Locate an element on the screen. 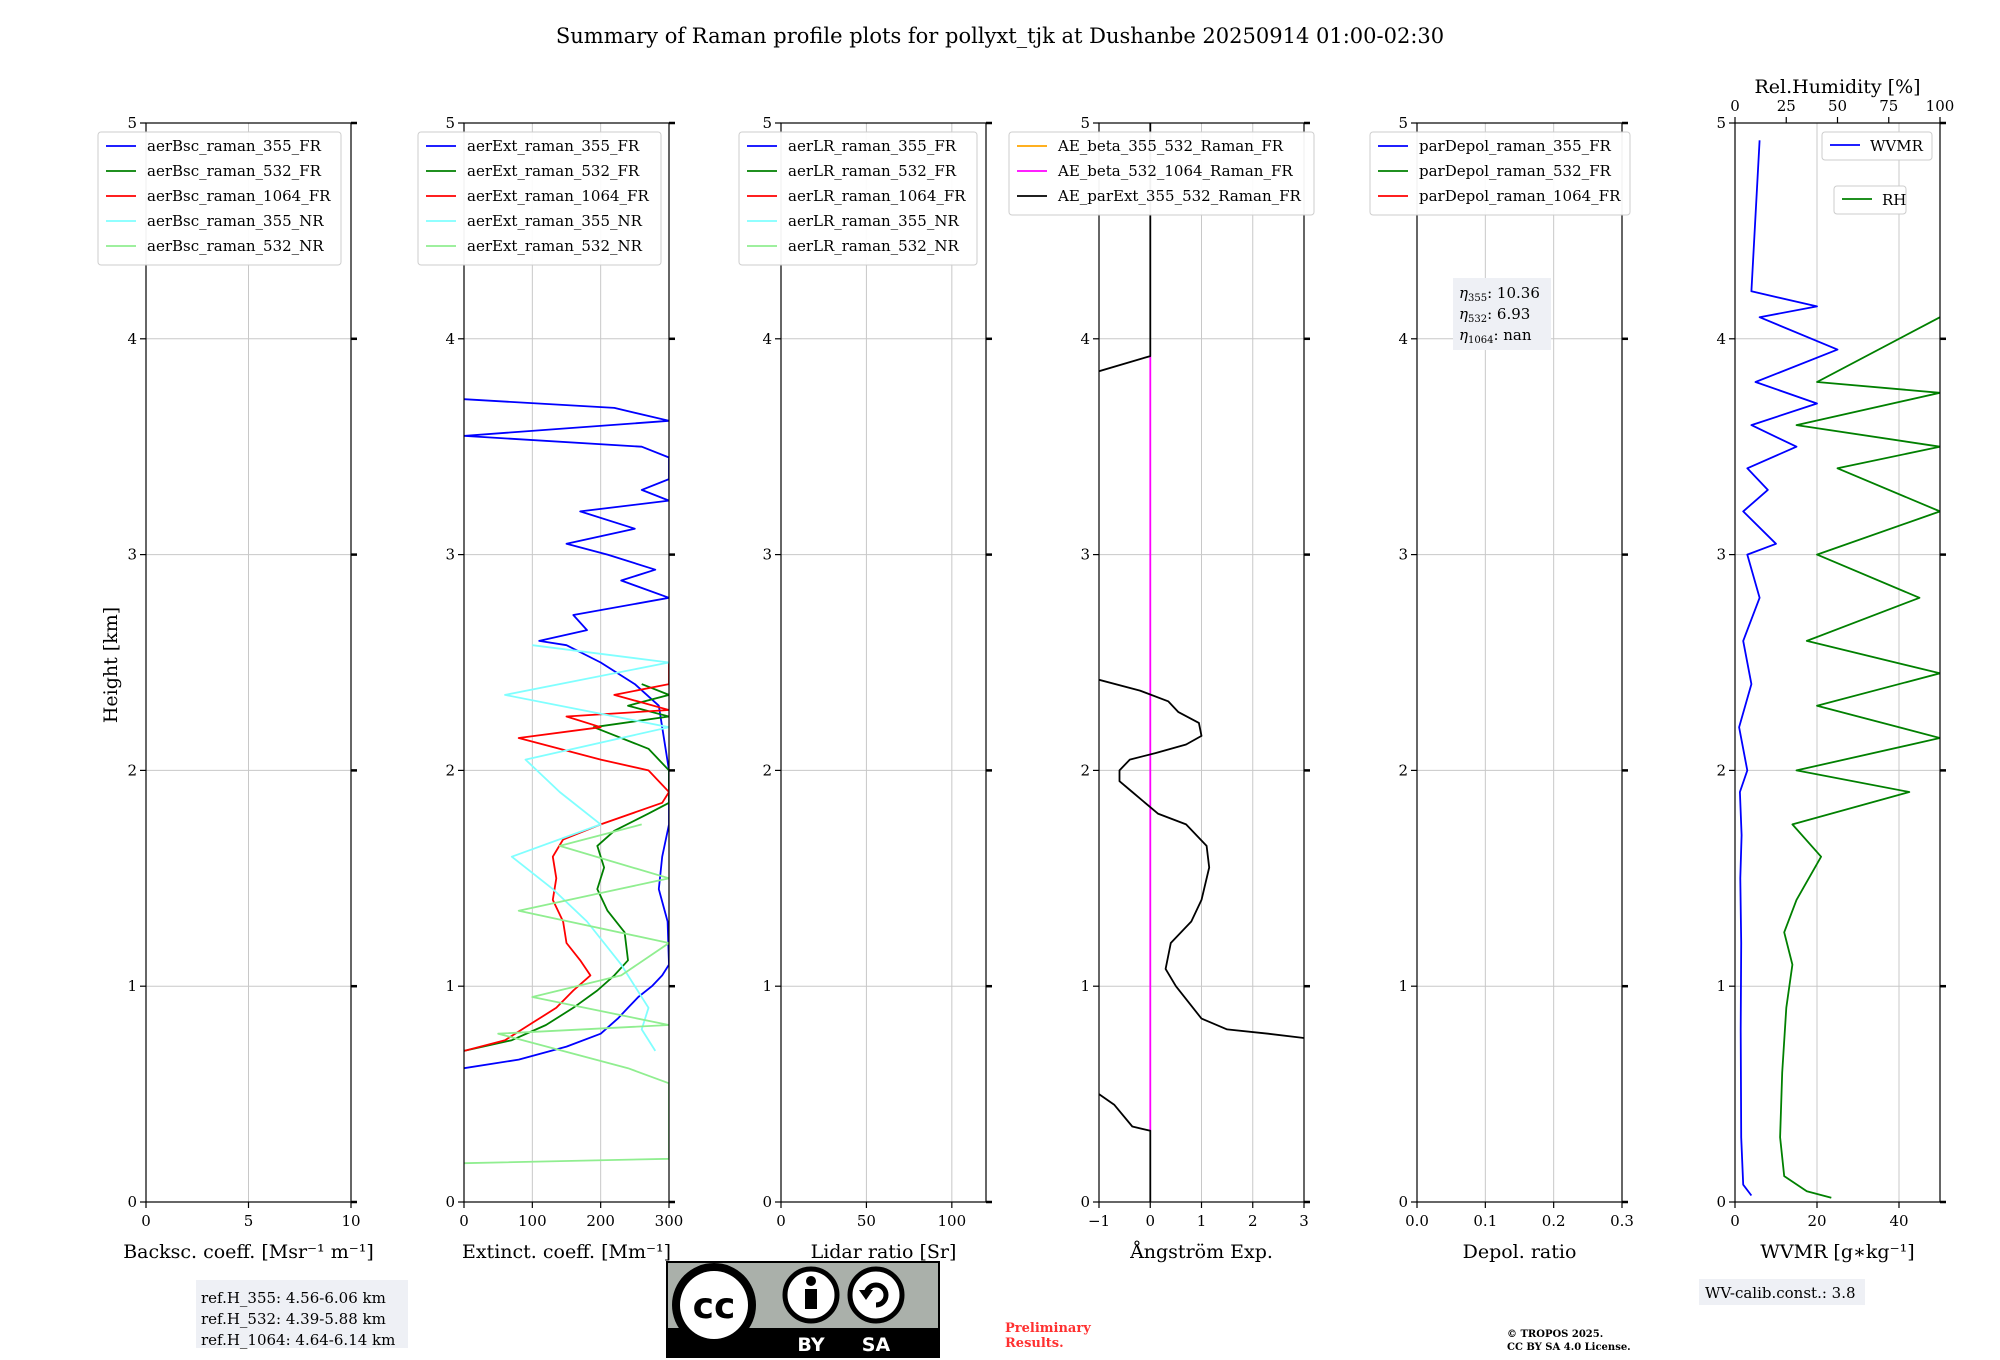  legend-label: parDepol_raman_1064_FR is located at coordinates (1520, 196).